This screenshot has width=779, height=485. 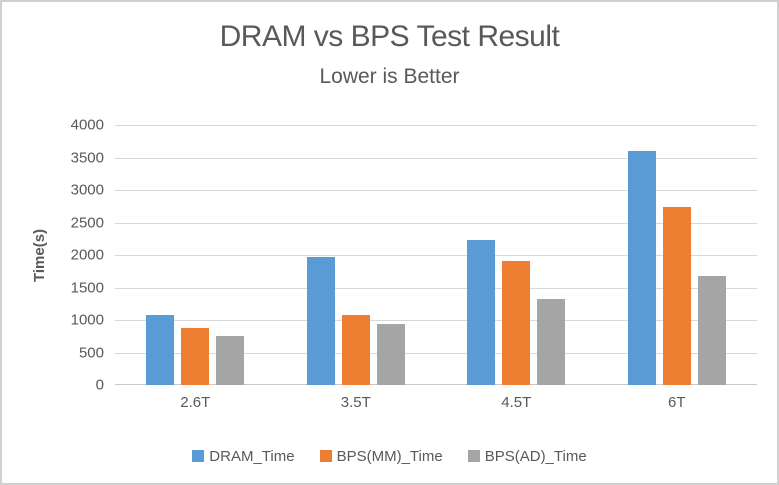 I want to click on bar-dram-time-2-6t, so click(x=160, y=349).